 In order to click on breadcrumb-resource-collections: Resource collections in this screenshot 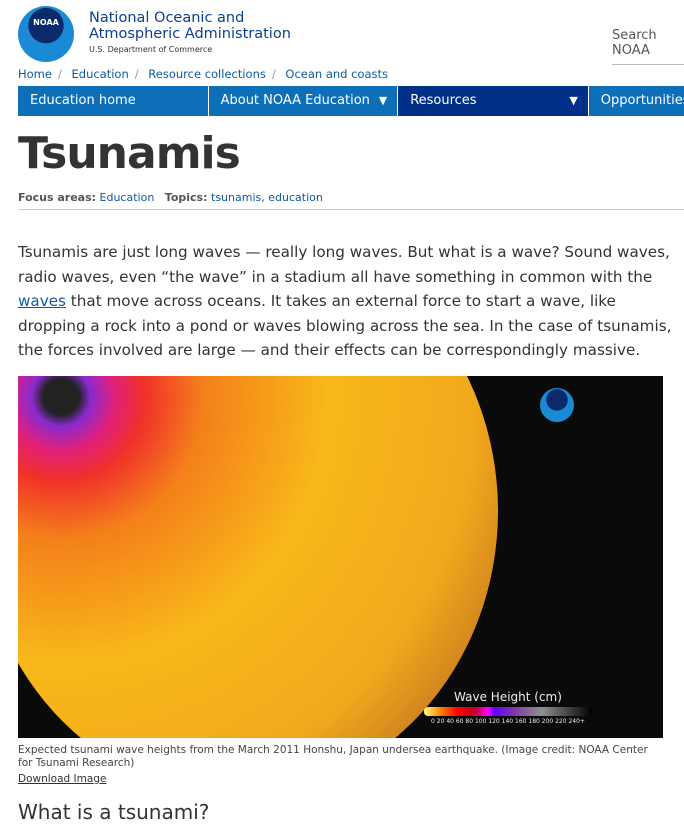, I will do `click(207, 74)`.